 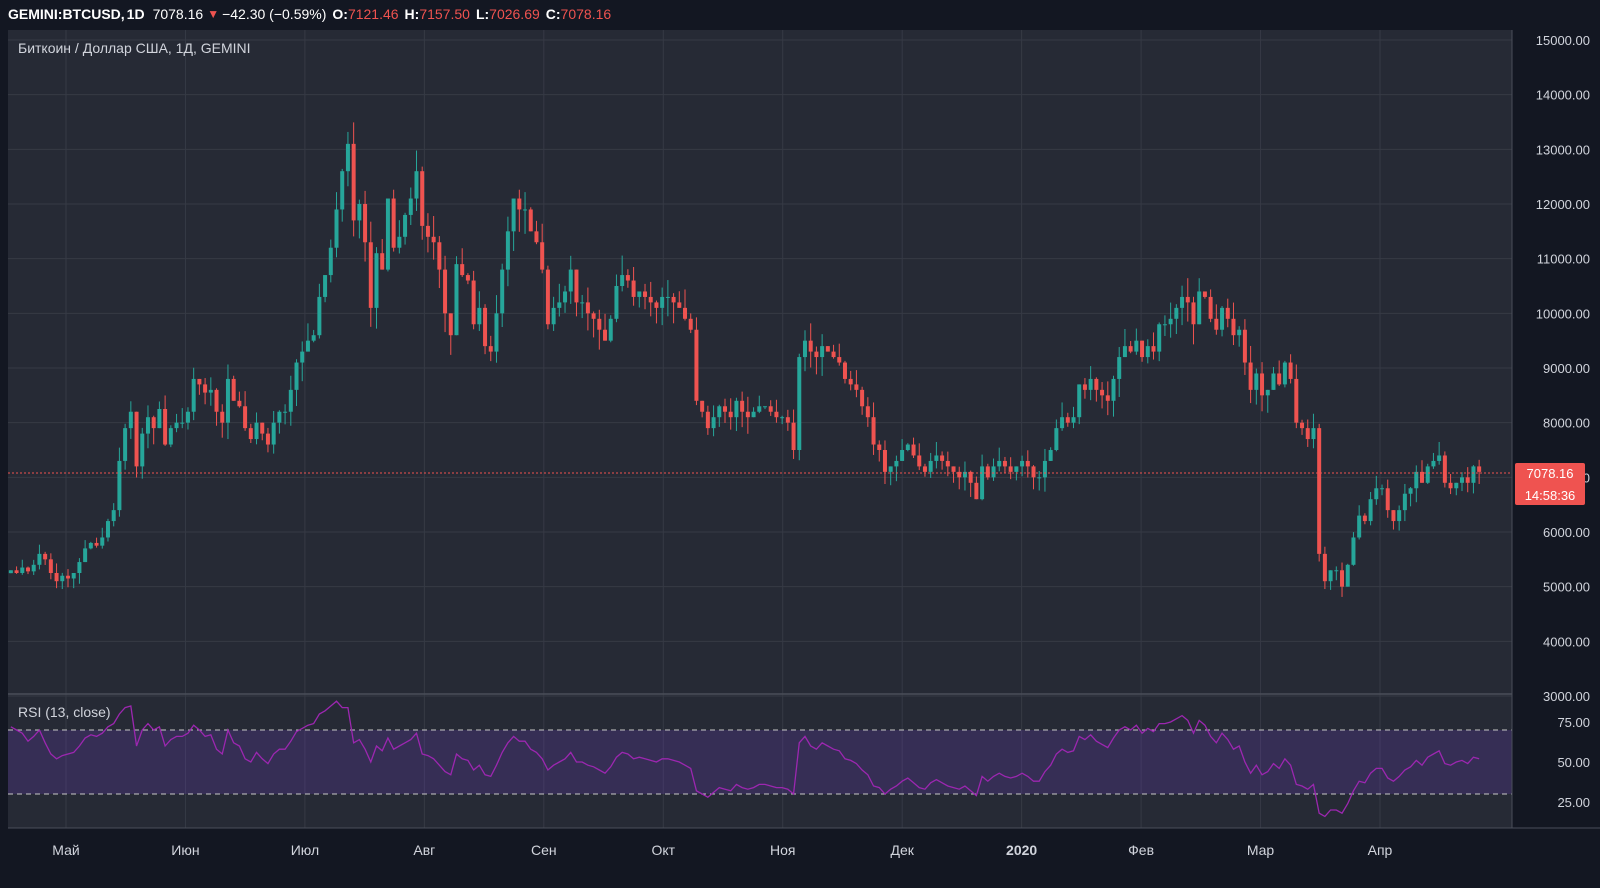 What do you see at coordinates (1573, 762) in the screenshot?
I see `rsi-axis: 75.00 50.00 25.00` at bounding box center [1573, 762].